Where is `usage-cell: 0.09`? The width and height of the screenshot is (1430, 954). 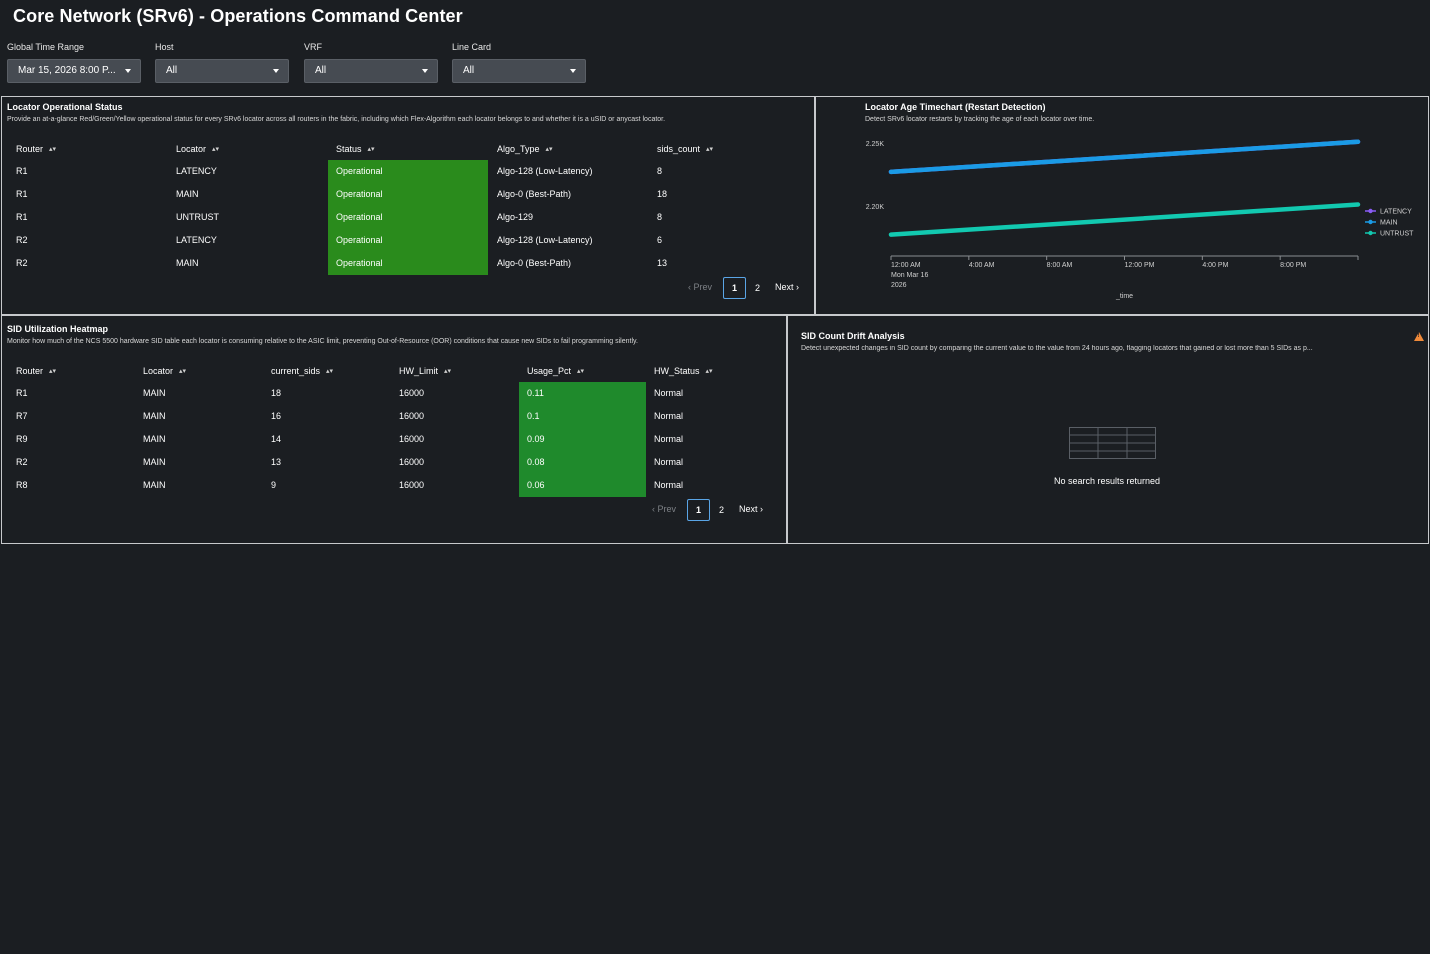 usage-cell: 0.09 is located at coordinates (582, 439).